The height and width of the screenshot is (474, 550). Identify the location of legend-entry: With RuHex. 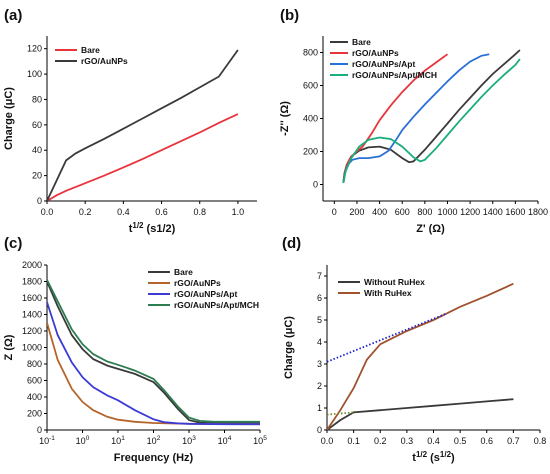
(388, 293).